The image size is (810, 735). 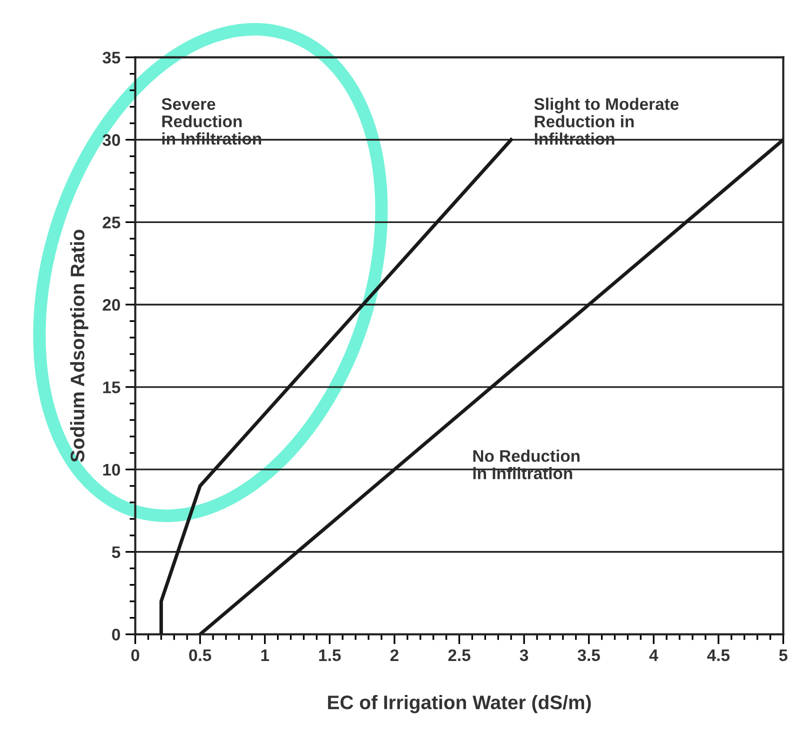 I want to click on x-tick-label: 1.5, so click(x=330, y=656).